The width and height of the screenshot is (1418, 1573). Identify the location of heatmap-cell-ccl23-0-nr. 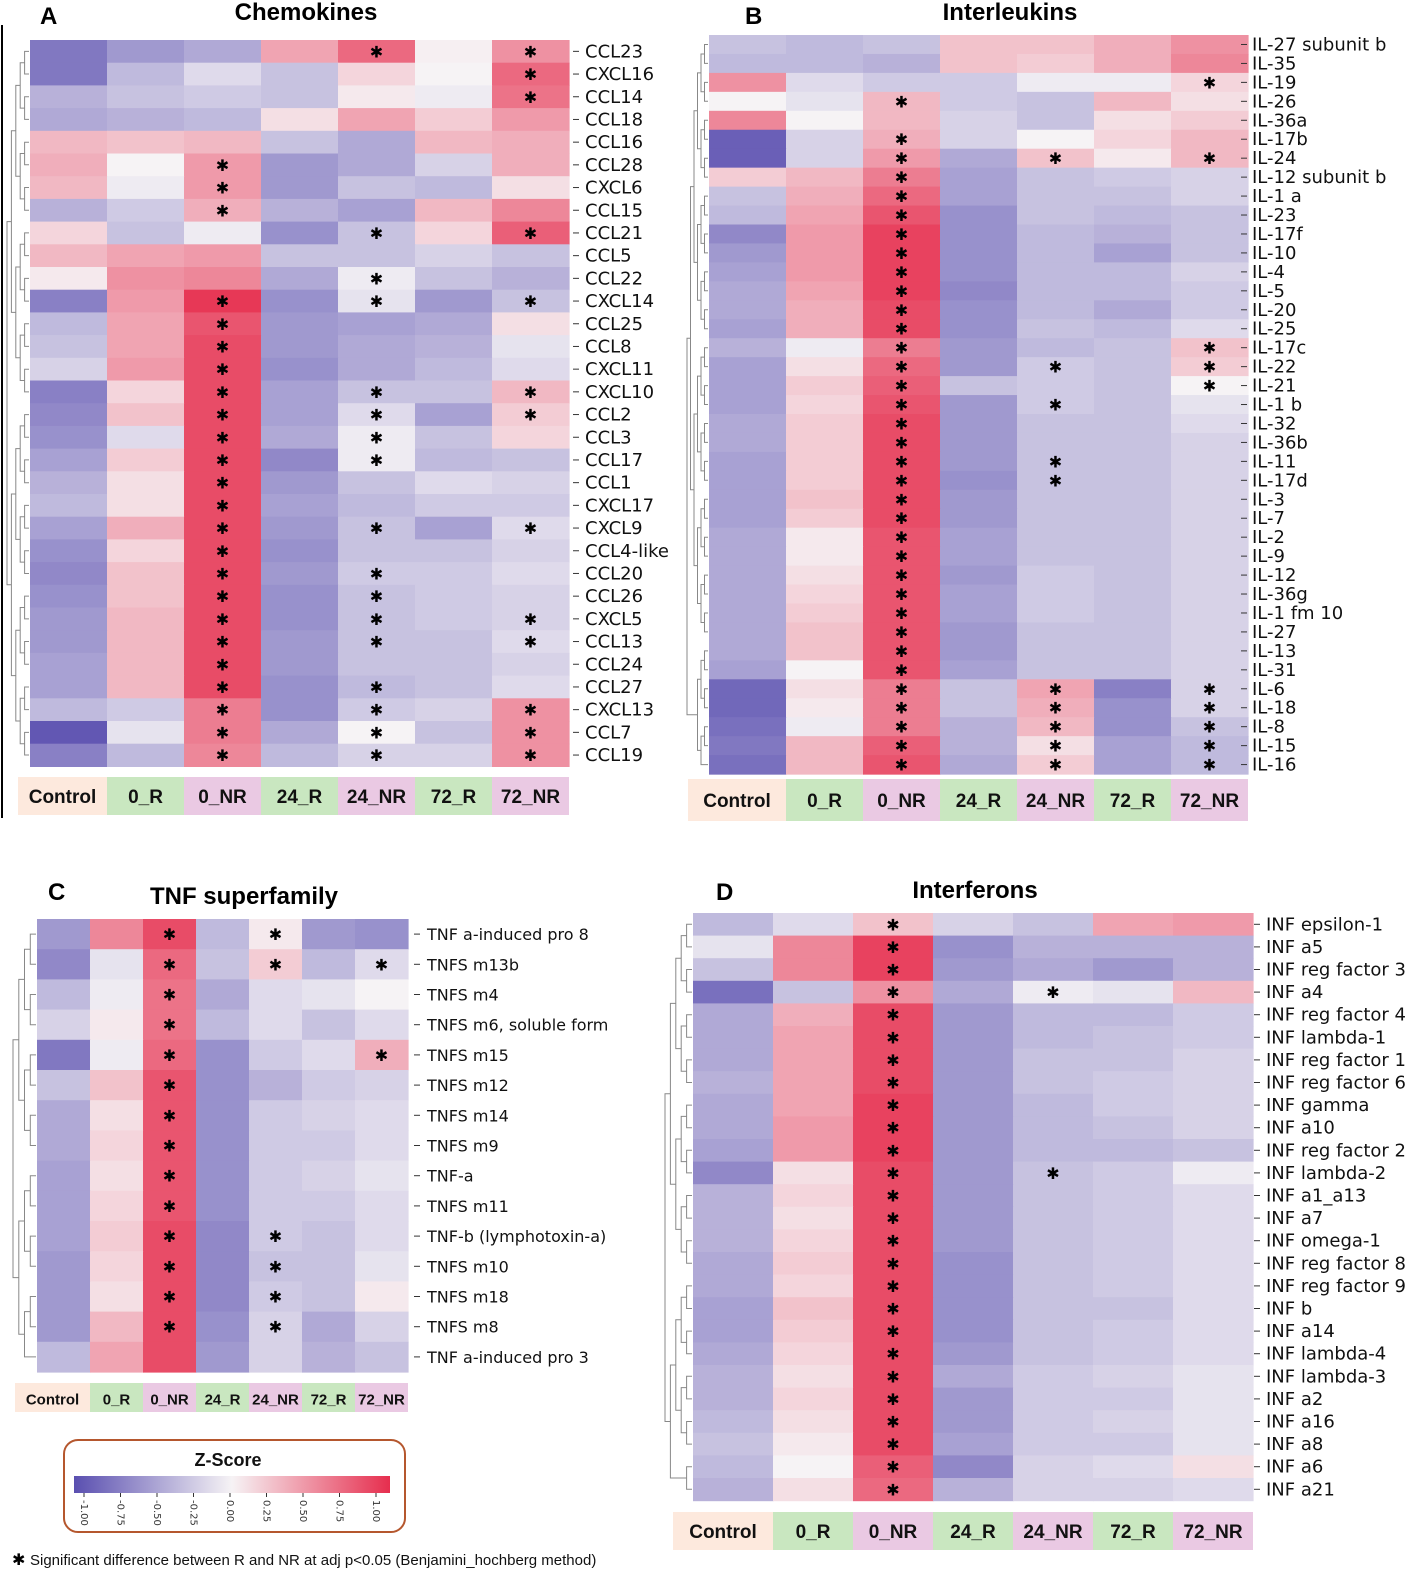
(223, 52).